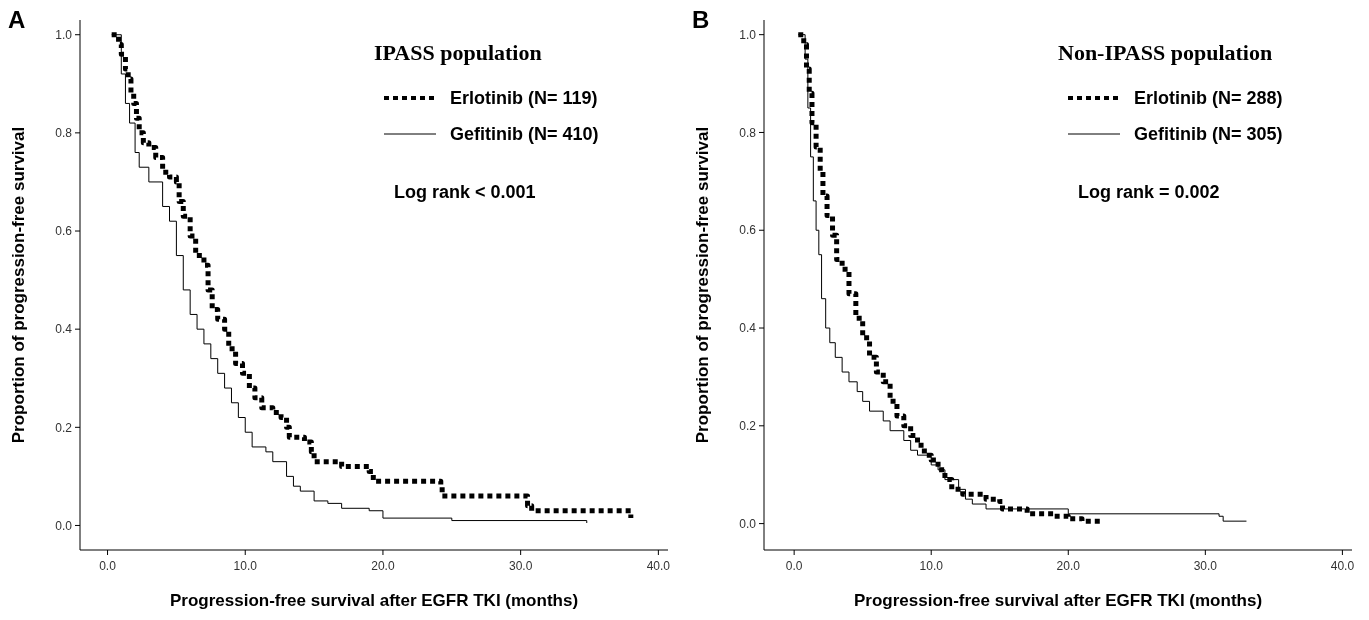 The width and height of the screenshot is (1369, 620). What do you see at coordinates (524, 98) in the screenshot?
I see `legend-label: Erlotinib (N= 119)` at bounding box center [524, 98].